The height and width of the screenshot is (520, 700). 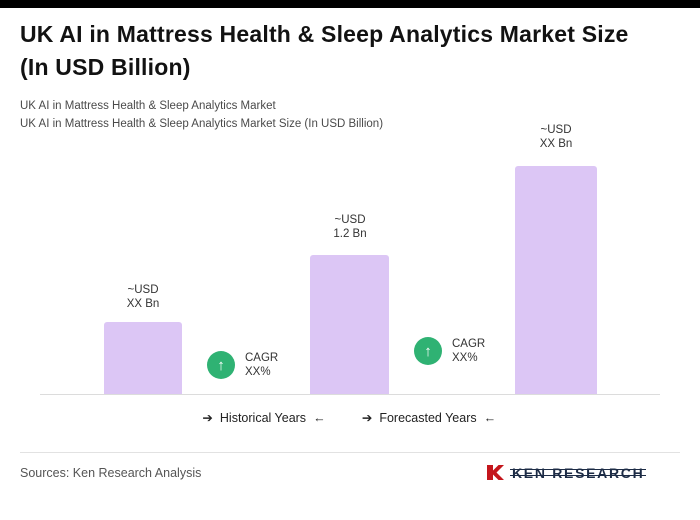 What do you see at coordinates (578, 472) in the screenshot?
I see `ken-research-logo-text: KEN RESEARCH` at bounding box center [578, 472].